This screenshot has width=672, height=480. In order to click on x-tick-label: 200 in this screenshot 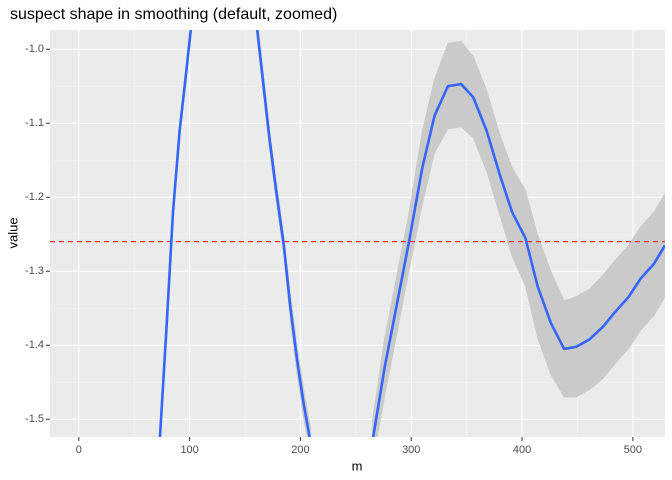, I will do `click(300, 450)`.